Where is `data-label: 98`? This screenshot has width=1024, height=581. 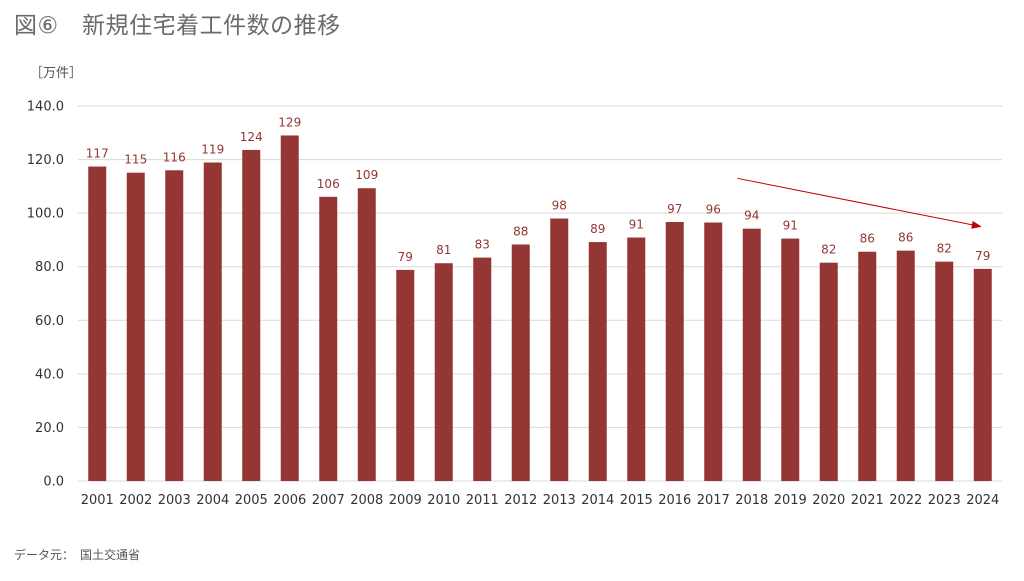
data-label: 98 is located at coordinates (559, 206).